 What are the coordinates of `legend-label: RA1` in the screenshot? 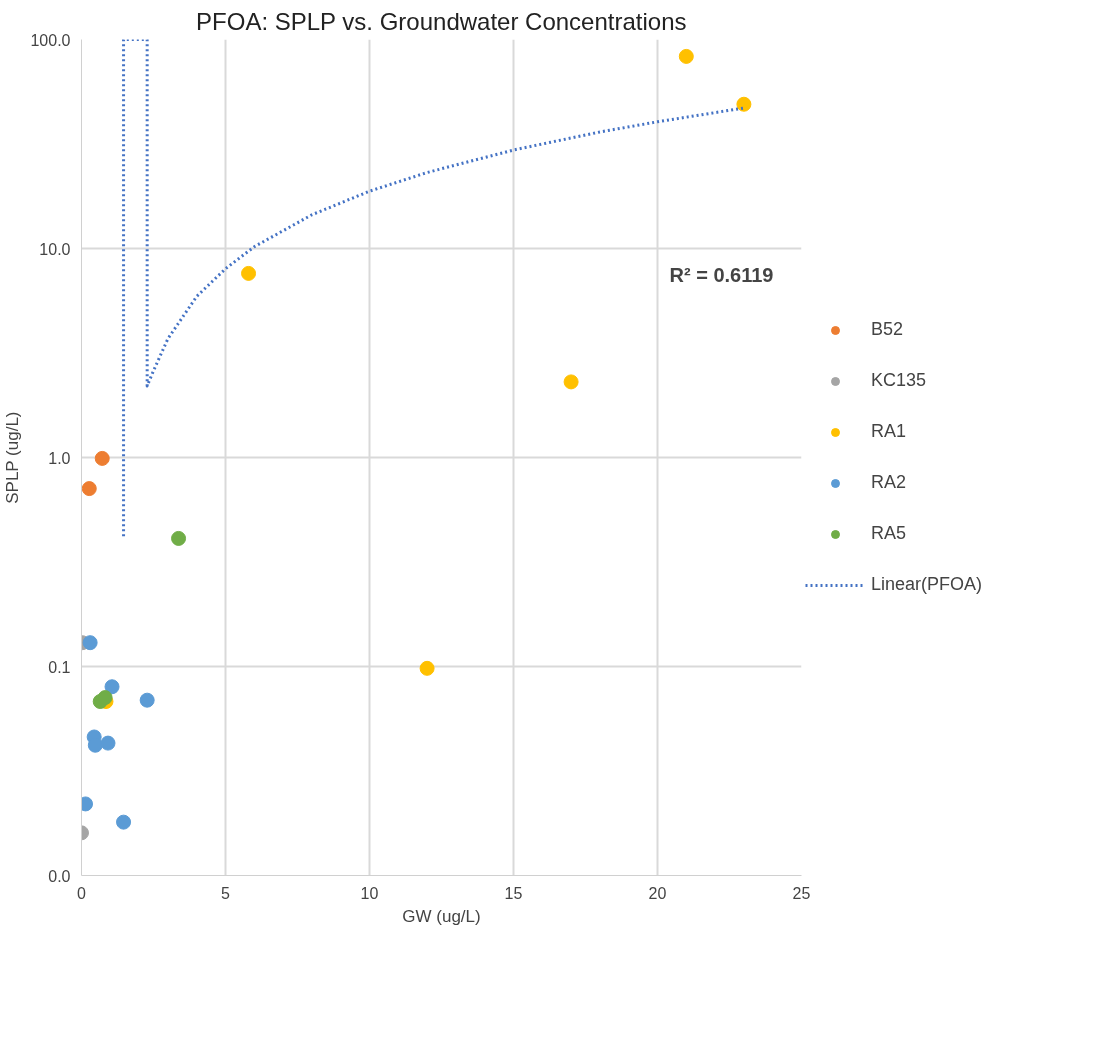 It's located at (889, 431).